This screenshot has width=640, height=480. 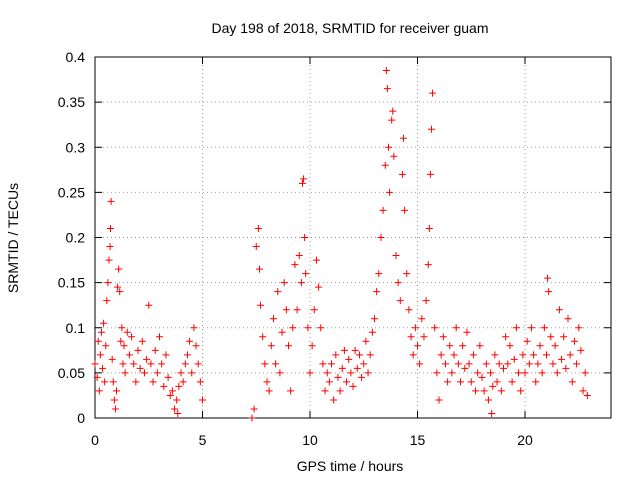 What do you see at coordinates (76, 57) in the screenshot?
I see `y-tick-label: 0.4` at bounding box center [76, 57].